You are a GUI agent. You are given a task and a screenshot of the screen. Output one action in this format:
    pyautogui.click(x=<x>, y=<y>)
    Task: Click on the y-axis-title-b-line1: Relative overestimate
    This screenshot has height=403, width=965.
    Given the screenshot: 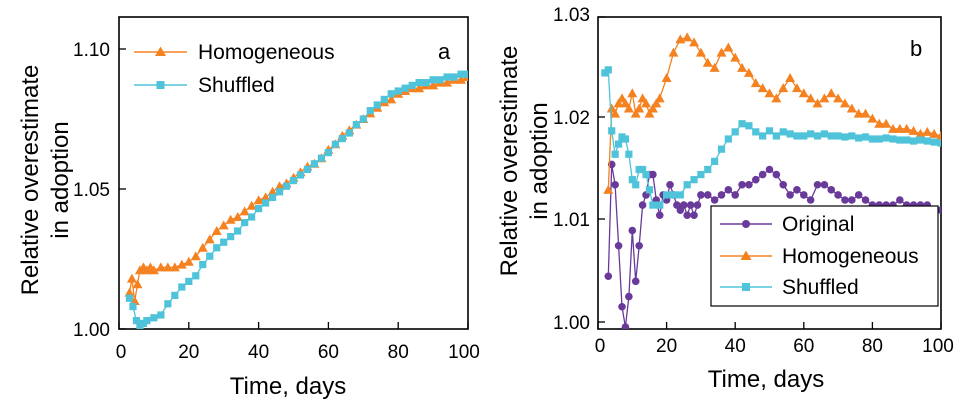 What is the action you would take?
    pyautogui.click(x=509, y=161)
    